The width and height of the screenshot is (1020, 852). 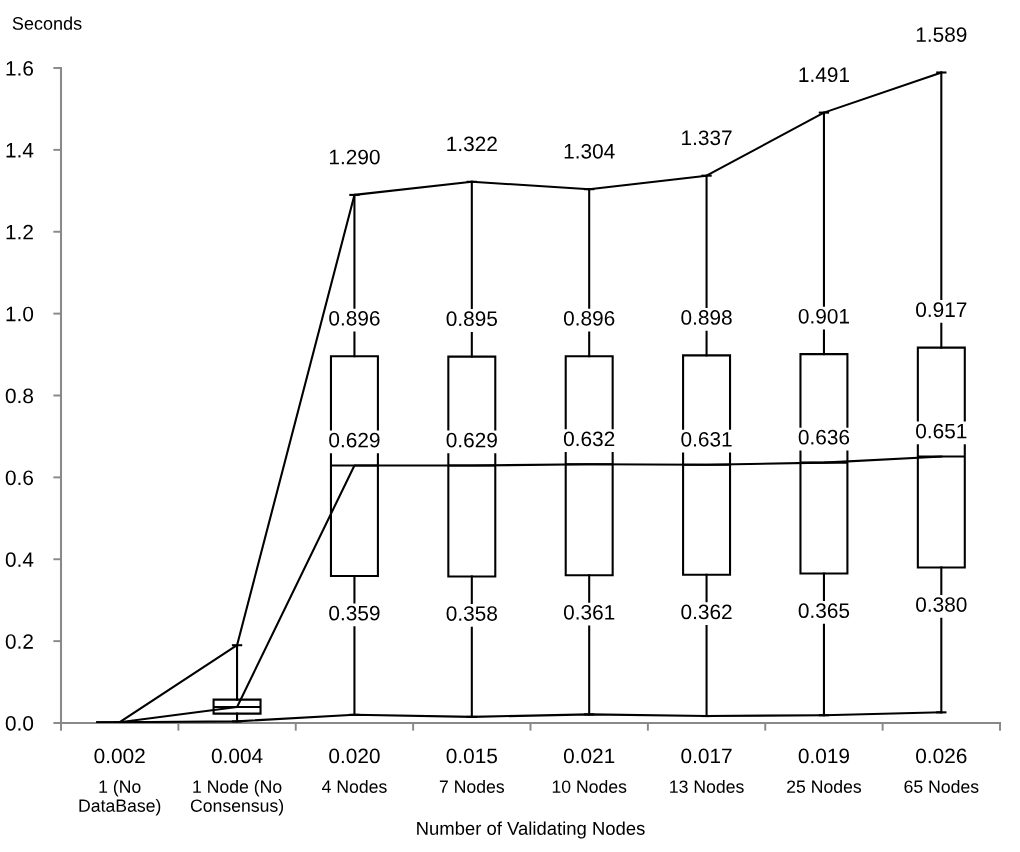 I want to click on annotation: 0.917, so click(x=941, y=310).